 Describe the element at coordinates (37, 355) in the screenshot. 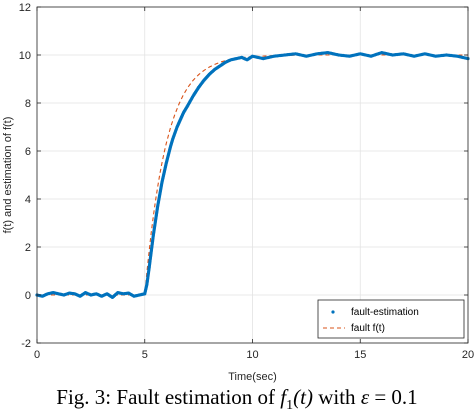

I see `x-tick-label: 0` at that location.